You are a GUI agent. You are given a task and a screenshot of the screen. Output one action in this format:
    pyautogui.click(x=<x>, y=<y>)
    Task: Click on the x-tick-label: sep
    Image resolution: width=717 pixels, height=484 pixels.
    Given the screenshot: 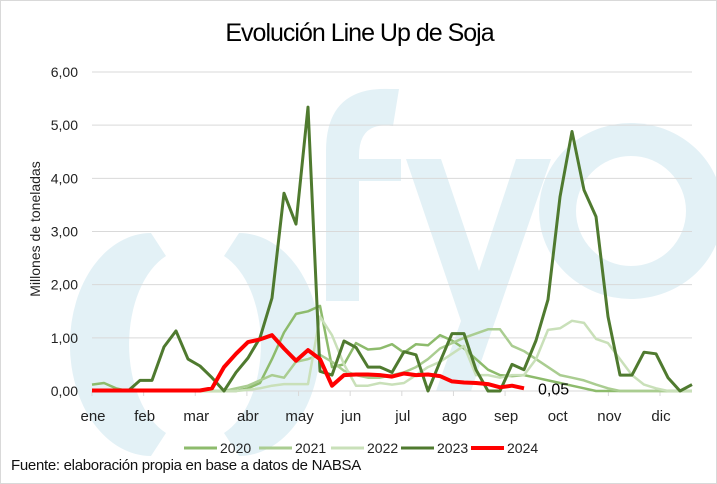 What is the action you would take?
    pyautogui.click(x=506, y=416)
    